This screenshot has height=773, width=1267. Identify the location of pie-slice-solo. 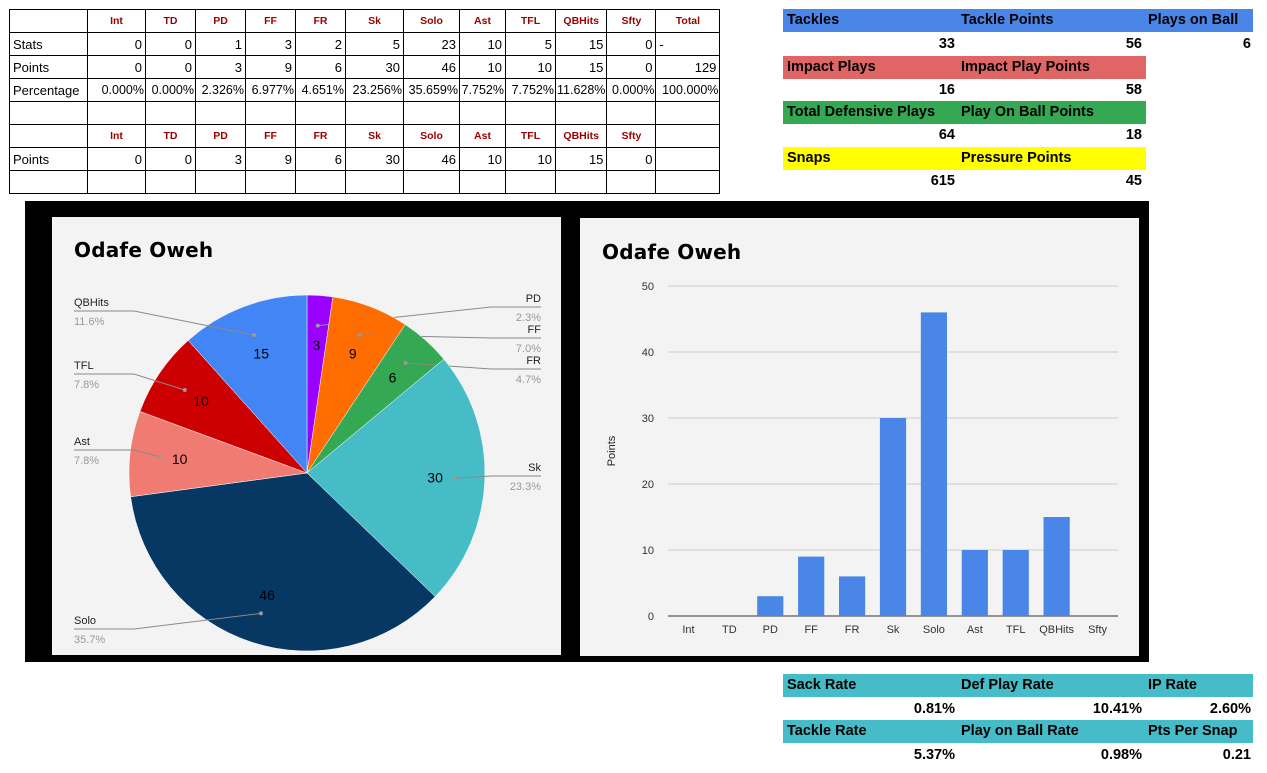
(283, 562).